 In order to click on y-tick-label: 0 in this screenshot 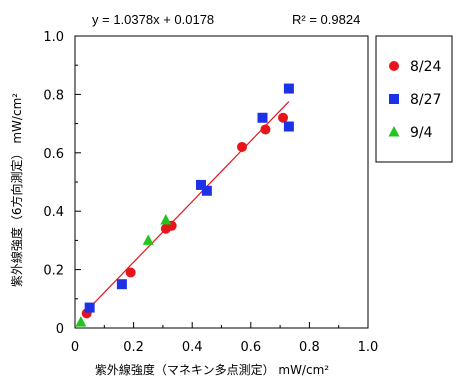, I will do `click(60, 329)`.